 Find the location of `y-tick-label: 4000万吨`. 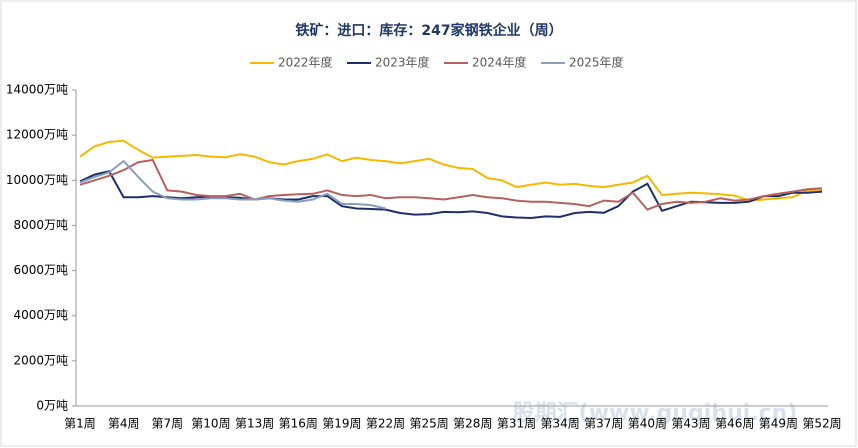

y-tick-label: 4000万吨 is located at coordinates (40, 315).